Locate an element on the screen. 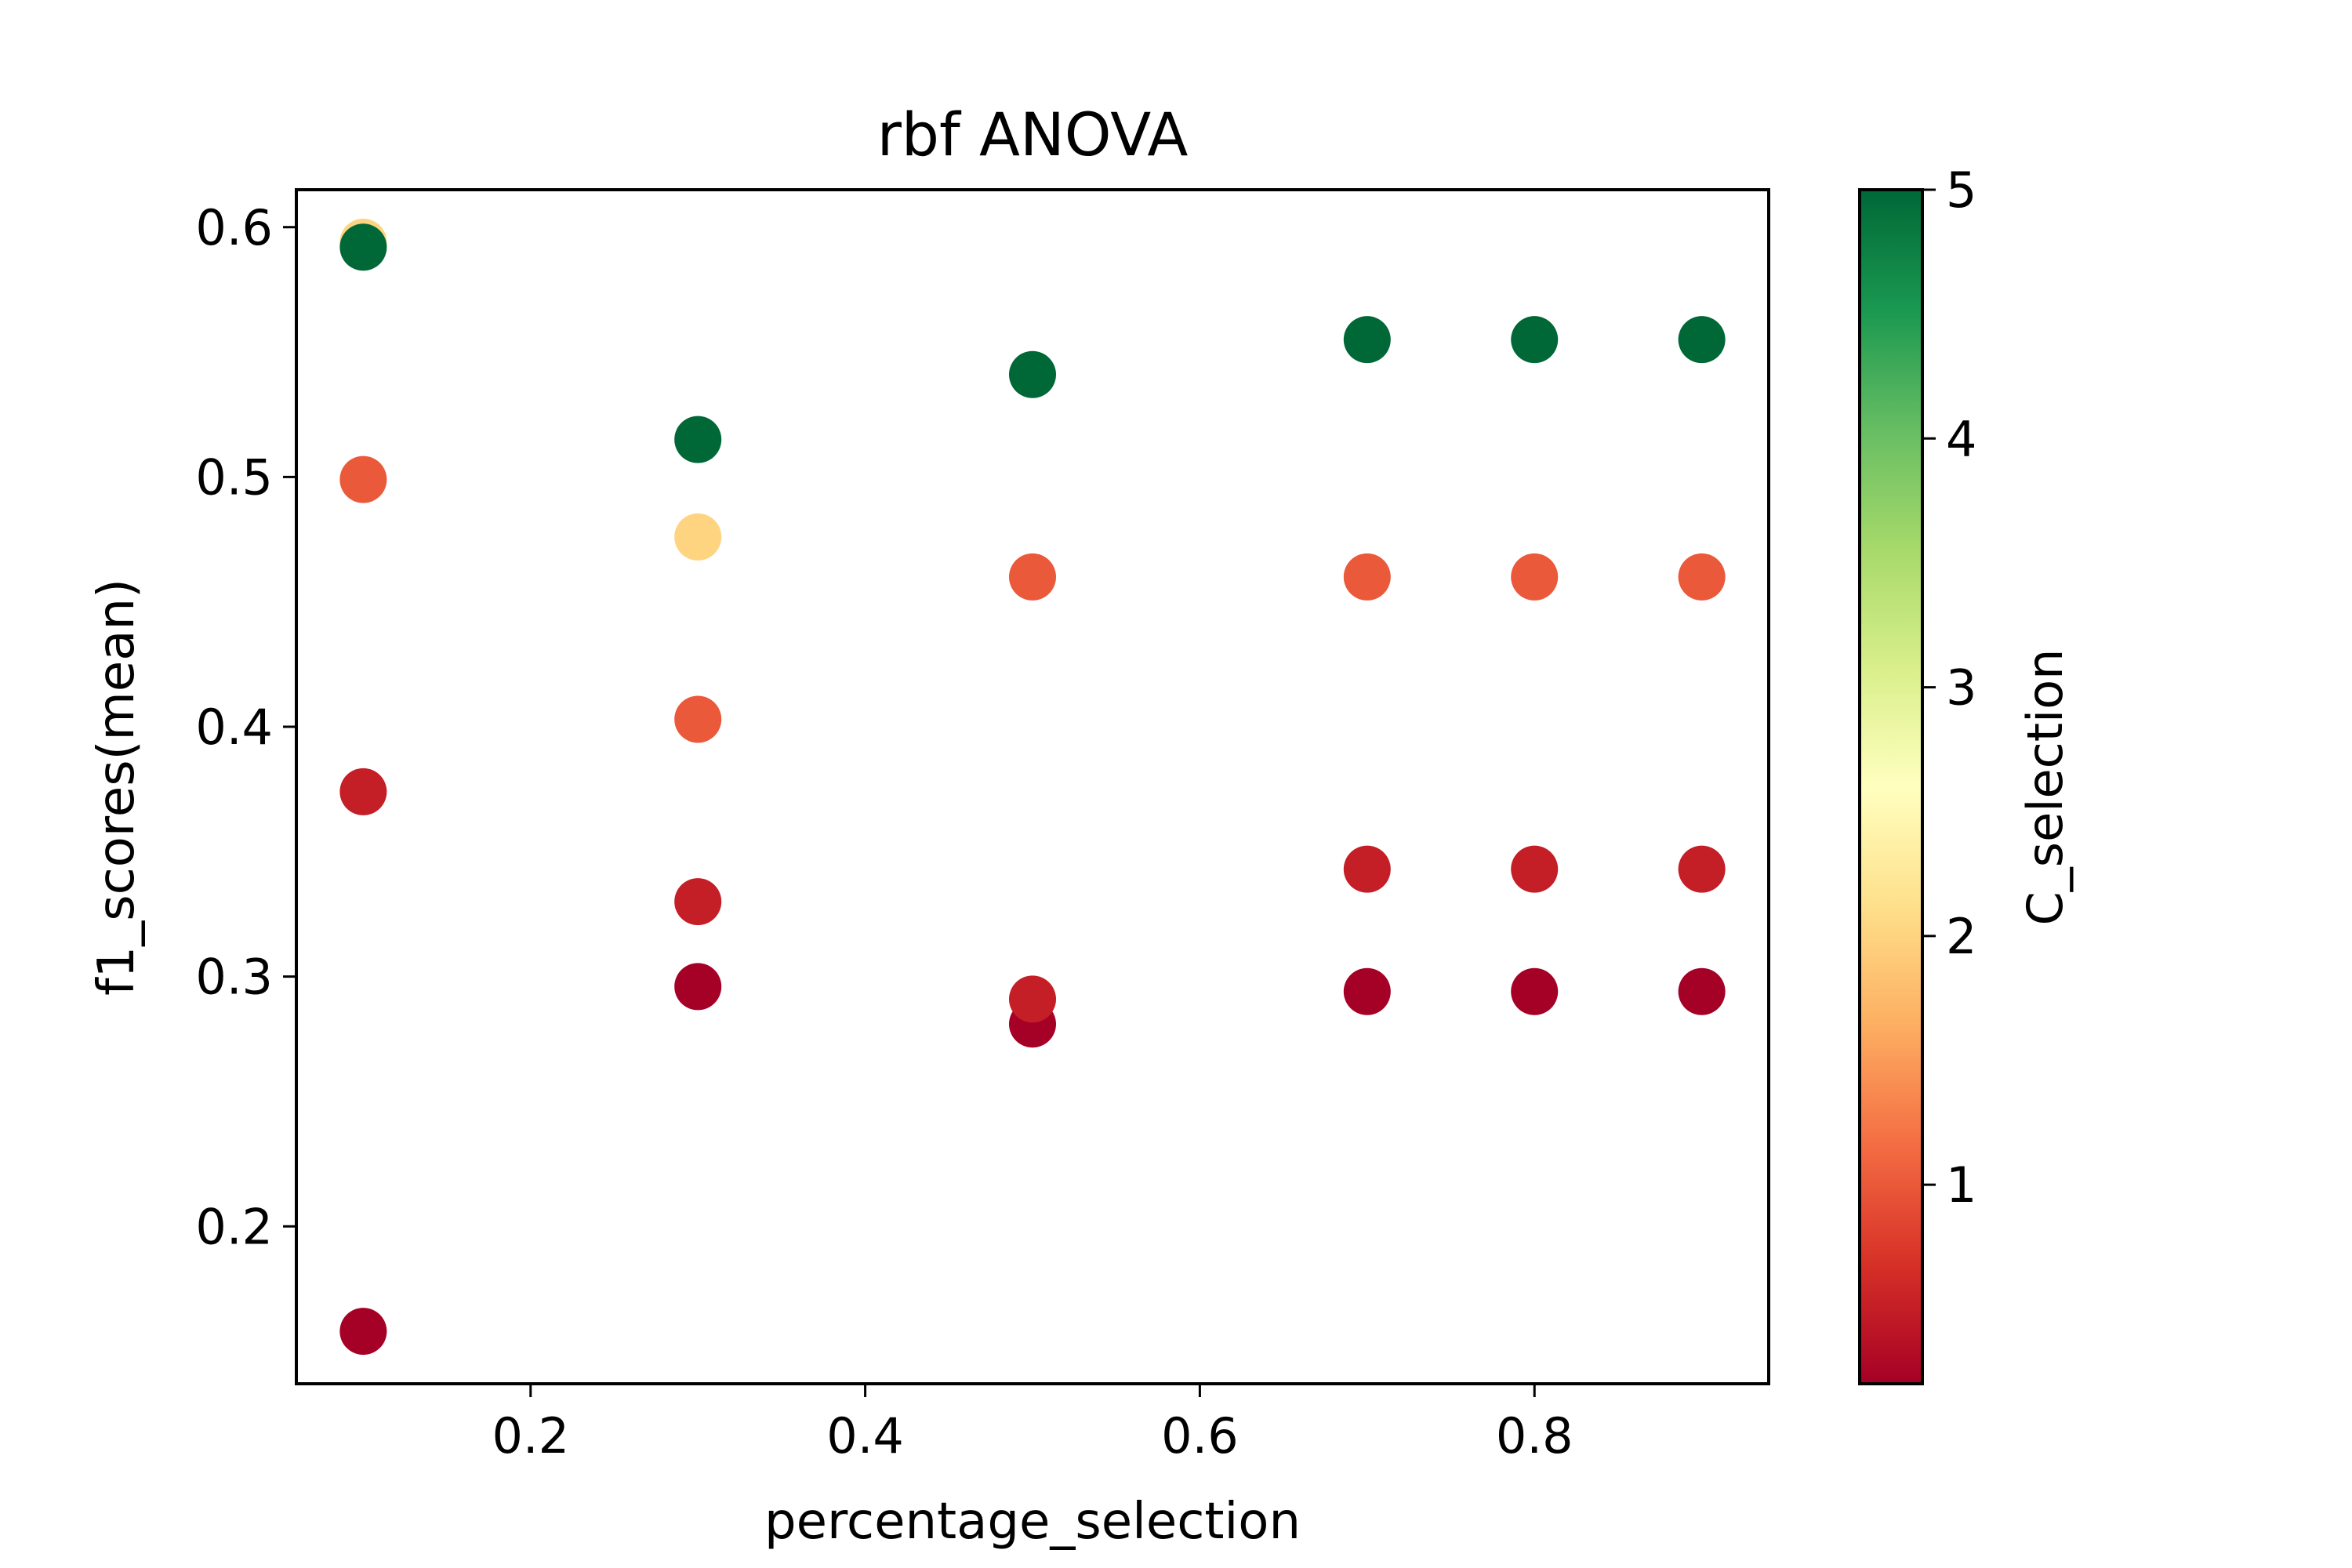 Image resolution: width=2352 pixels, height=1568 pixels. colorbar-tick-label: 2 is located at coordinates (1961, 936).